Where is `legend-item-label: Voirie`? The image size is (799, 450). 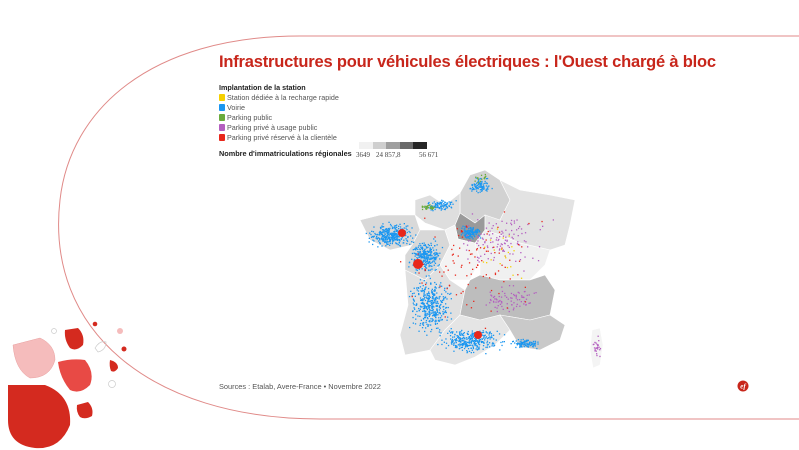 legend-item-label: Voirie is located at coordinates (236, 107).